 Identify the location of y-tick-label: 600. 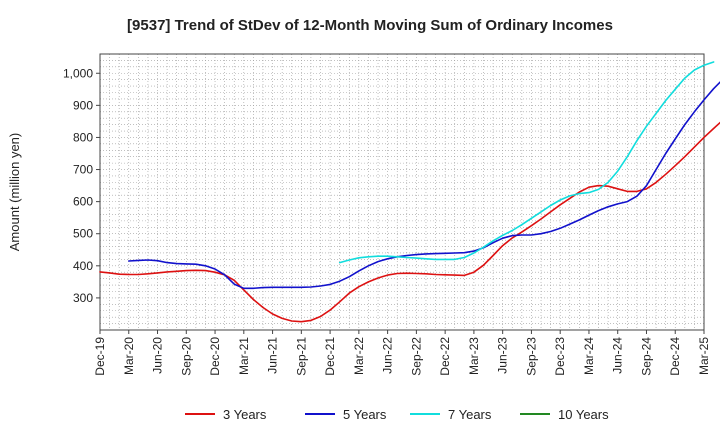
(83, 202).